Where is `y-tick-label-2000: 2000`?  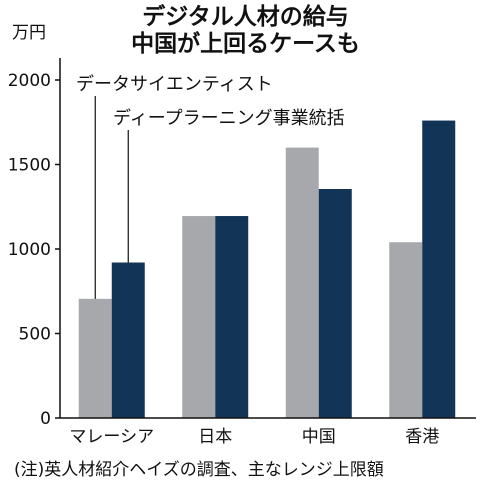 y-tick-label-2000: 2000 is located at coordinates (29, 81).